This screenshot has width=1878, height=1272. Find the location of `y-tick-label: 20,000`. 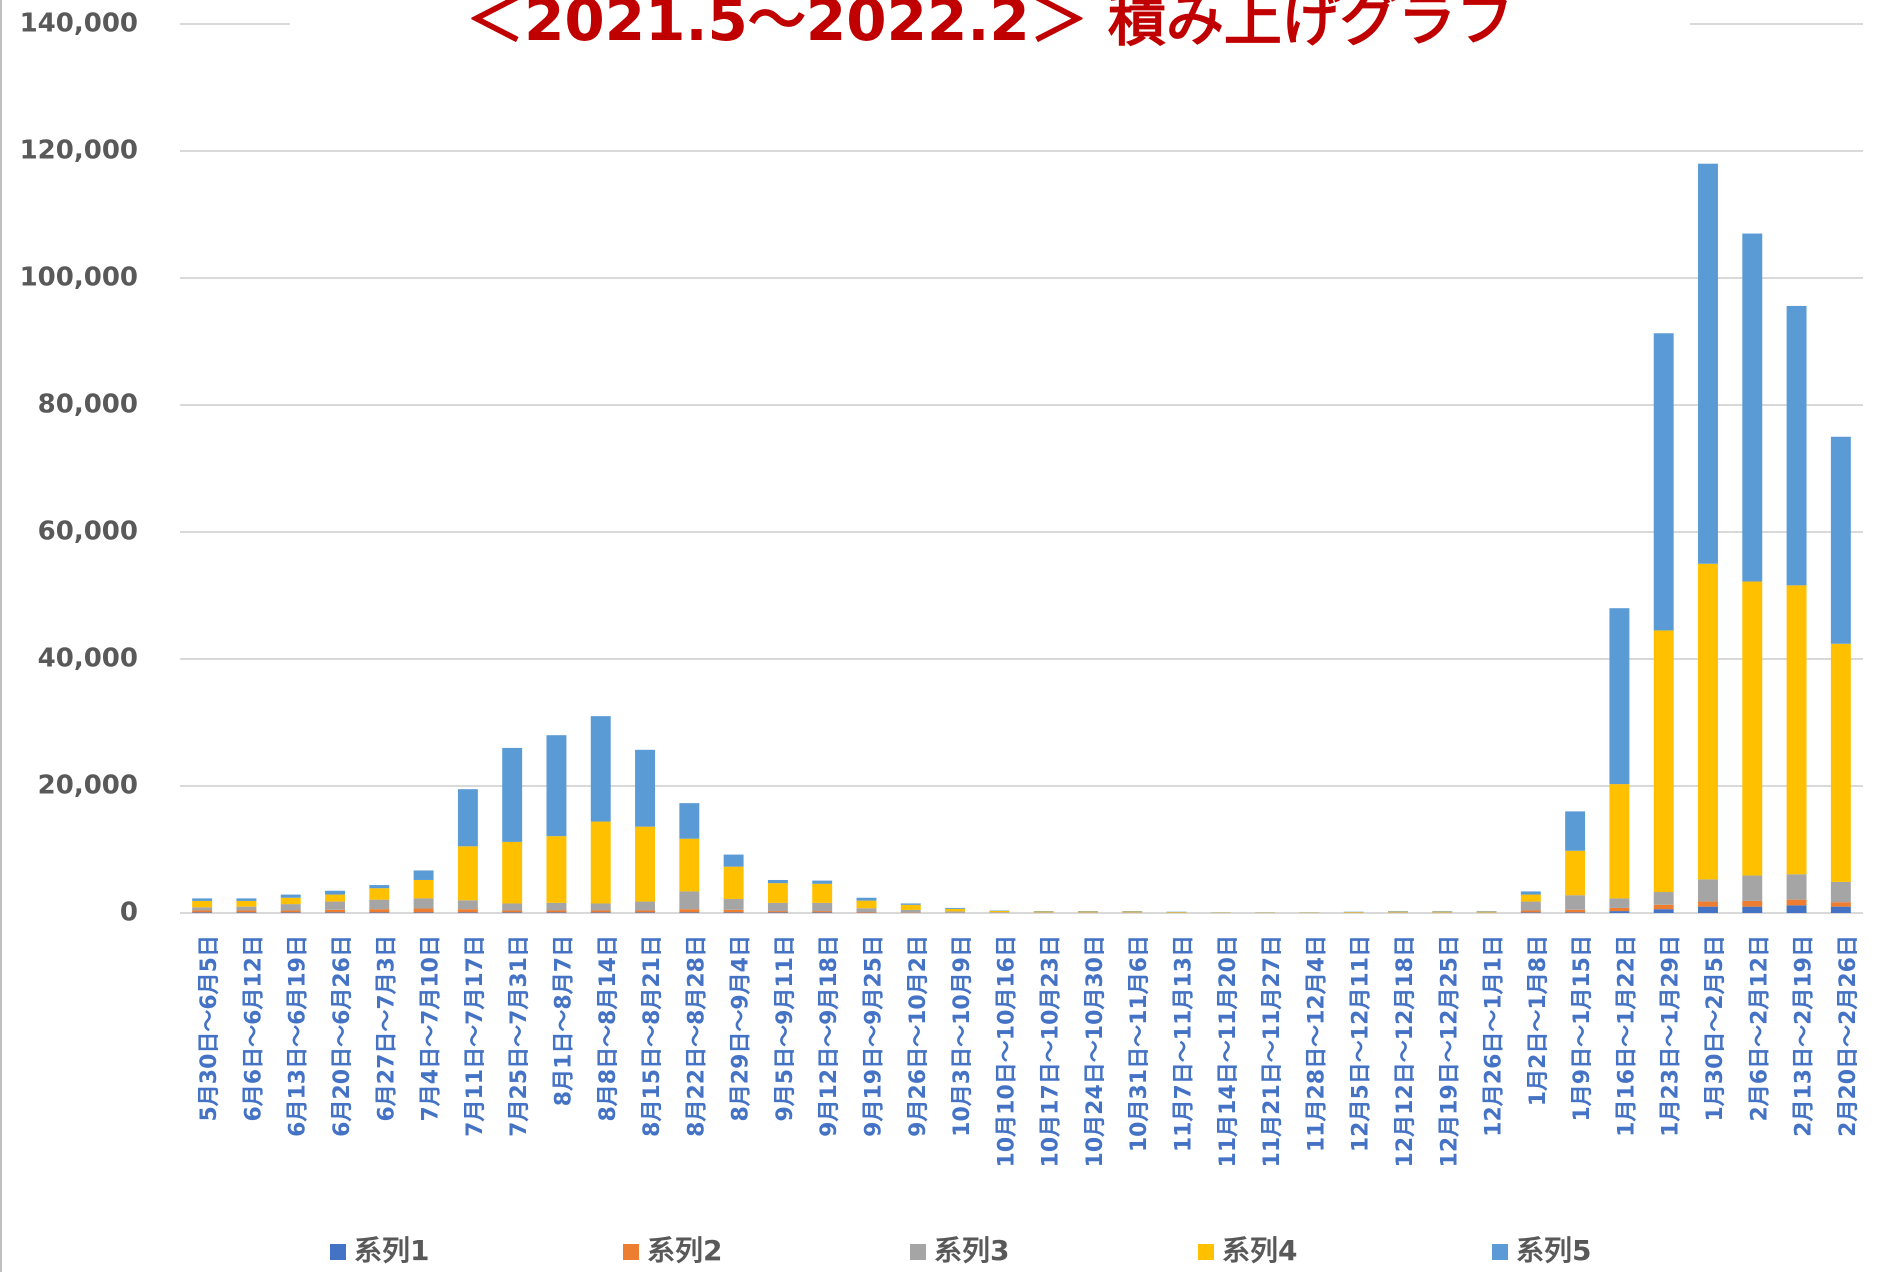

y-tick-label: 20,000 is located at coordinates (88, 786).